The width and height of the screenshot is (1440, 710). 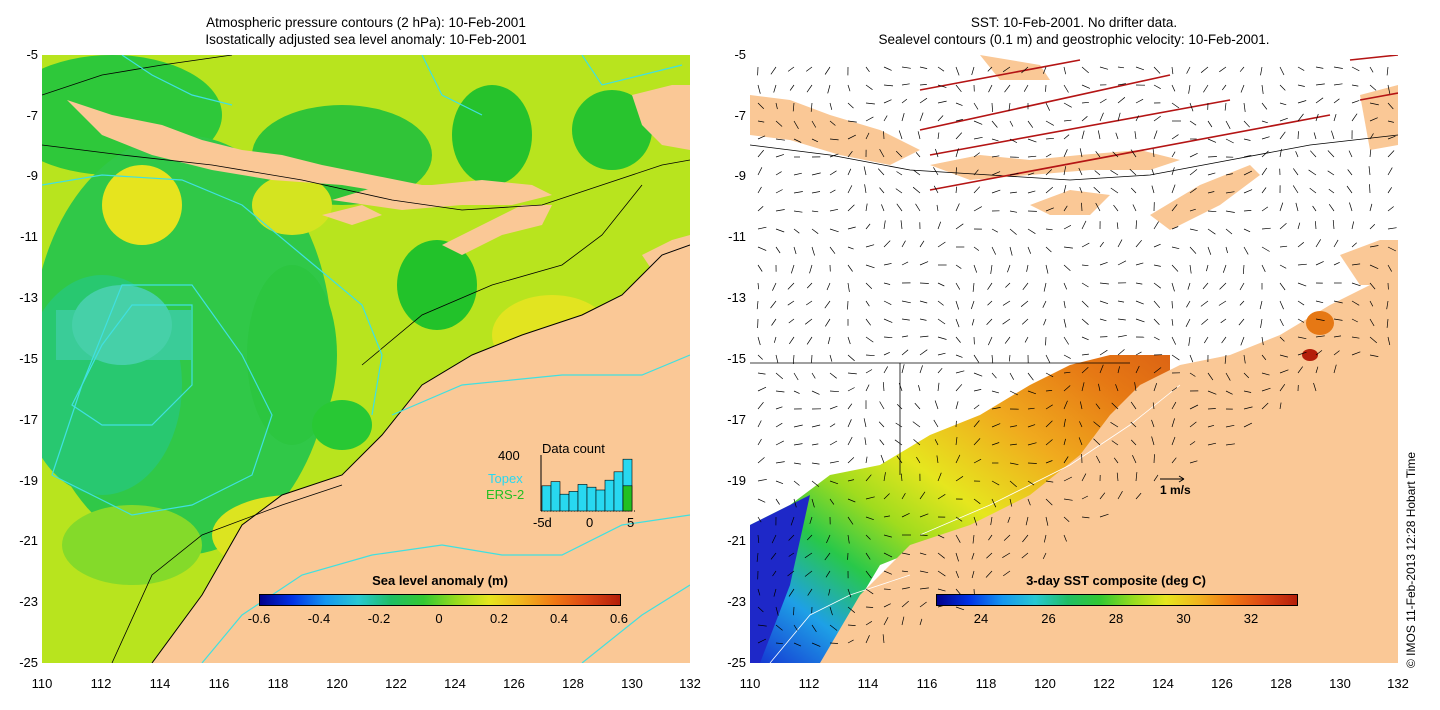 What do you see at coordinates (160, 683) in the screenshot?
I see `left-x-tick-label: 114` at bounding box center [160, 683].